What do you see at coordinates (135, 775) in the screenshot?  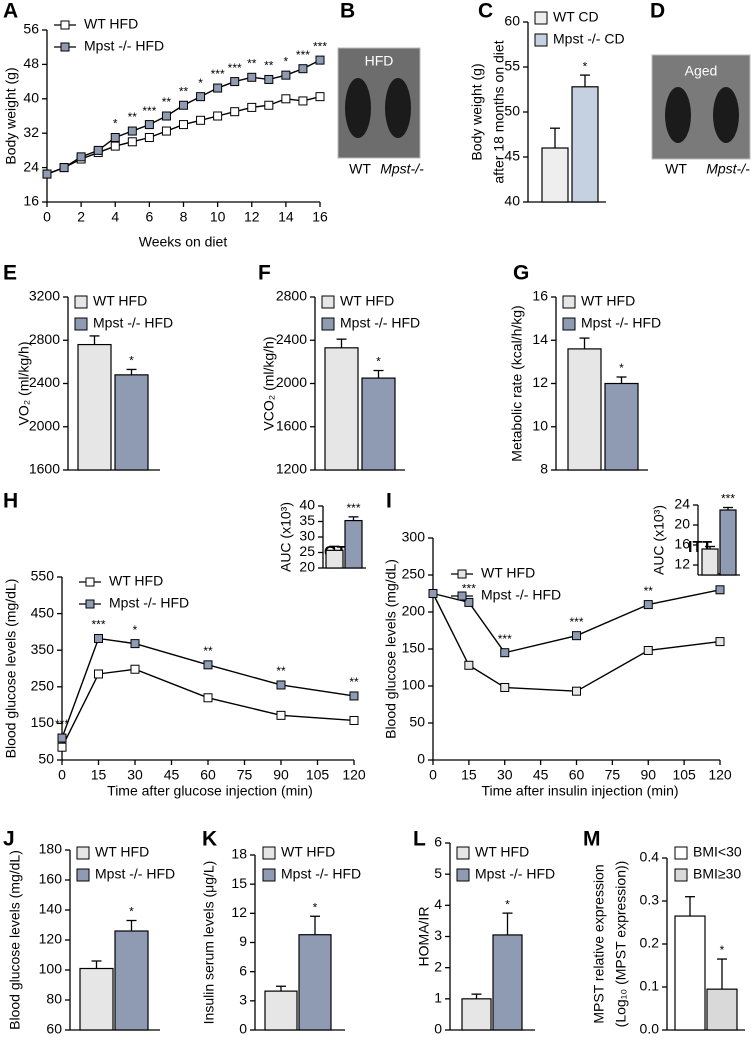 I see `x-tick-label: 30` at bounding box center [135, 775].